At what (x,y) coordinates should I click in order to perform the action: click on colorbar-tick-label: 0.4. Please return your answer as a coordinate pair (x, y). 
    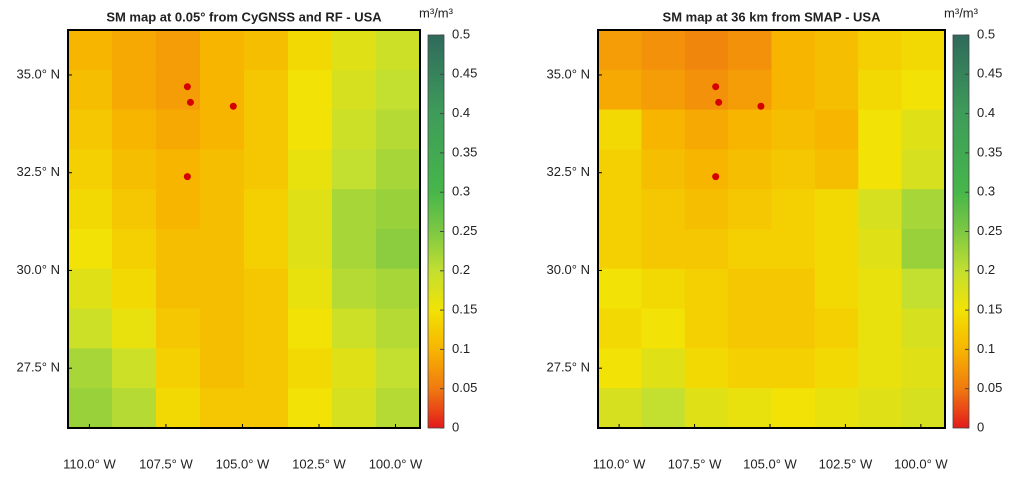
    Looking at the image, I should click on (986, 112).